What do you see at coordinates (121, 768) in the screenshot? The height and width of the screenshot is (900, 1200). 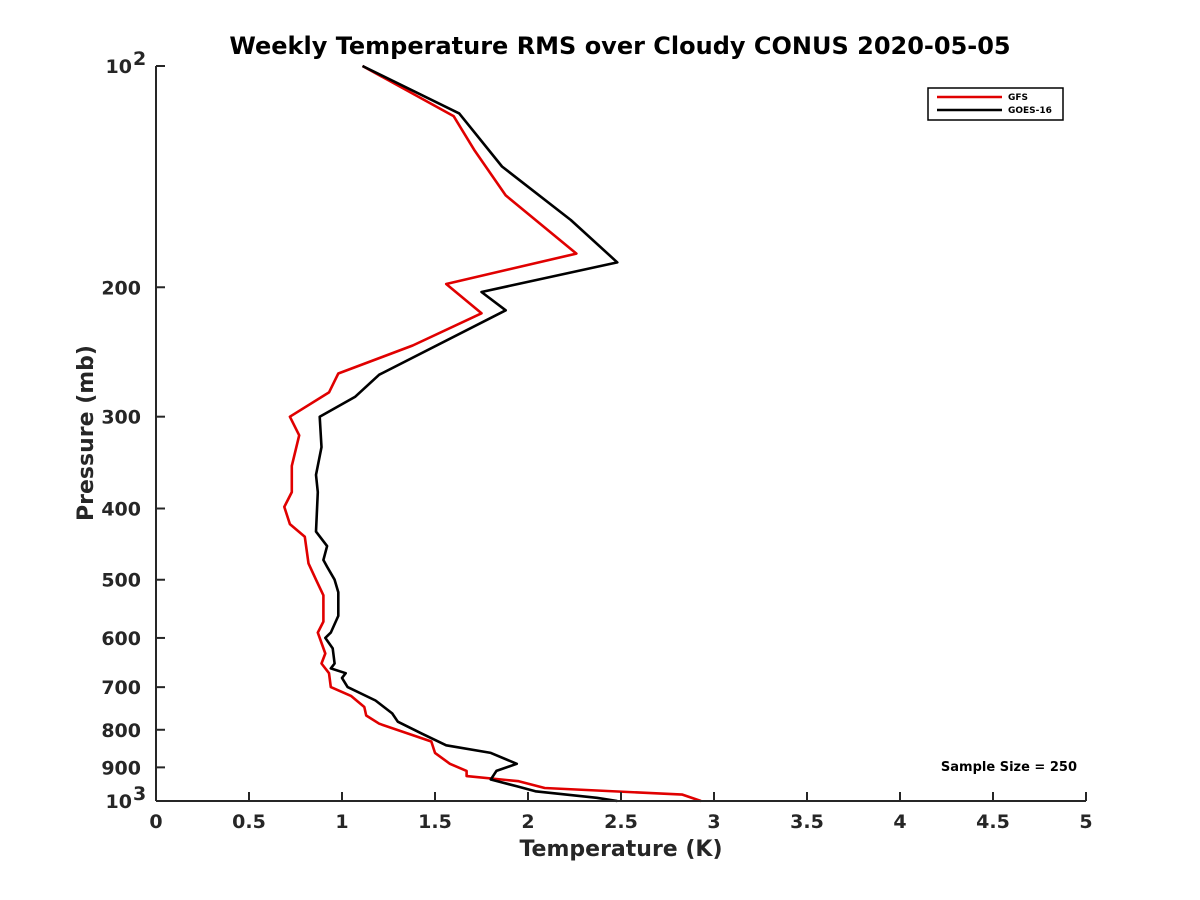 I see `y-tick-label: 900` at bounding box center [121, 768].